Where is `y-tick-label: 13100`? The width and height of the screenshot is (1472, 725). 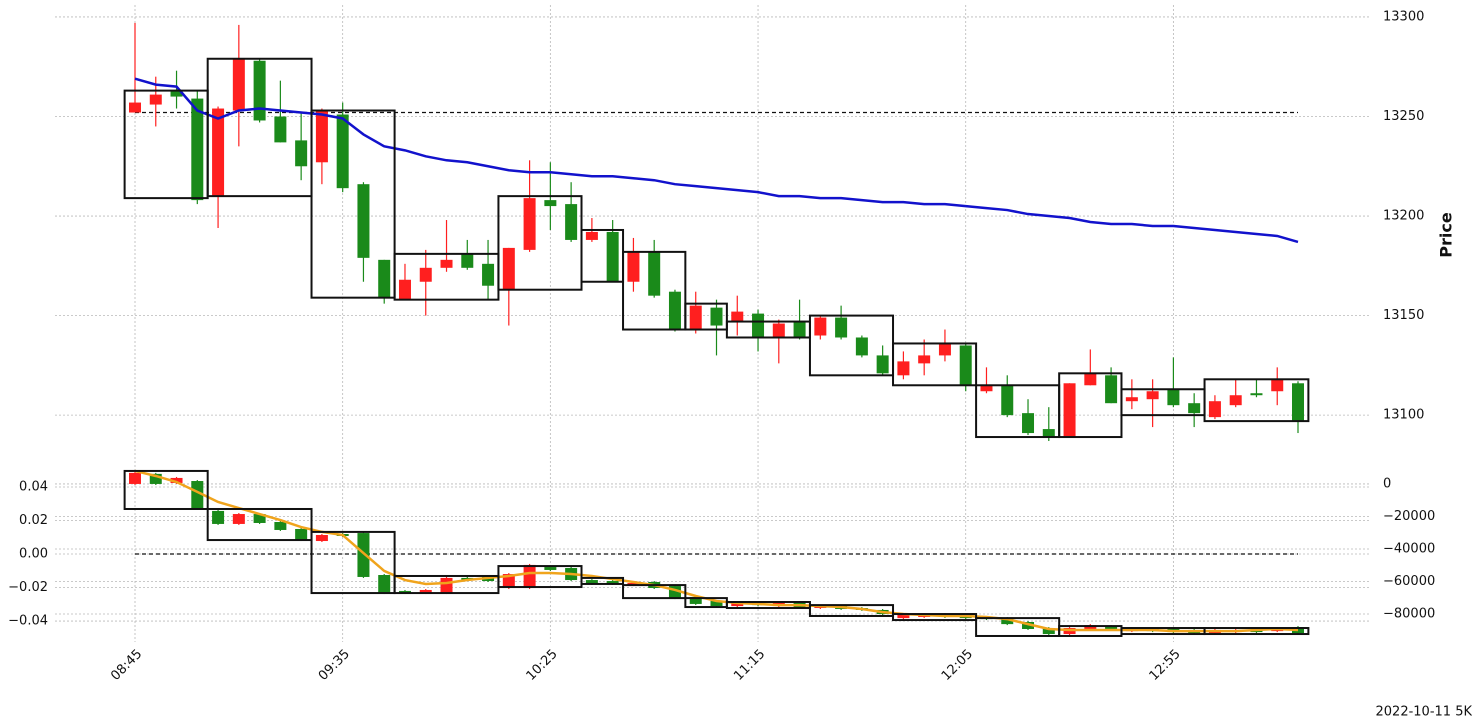 y-tick-label: 13100 is located at coordinates (1403, 415).